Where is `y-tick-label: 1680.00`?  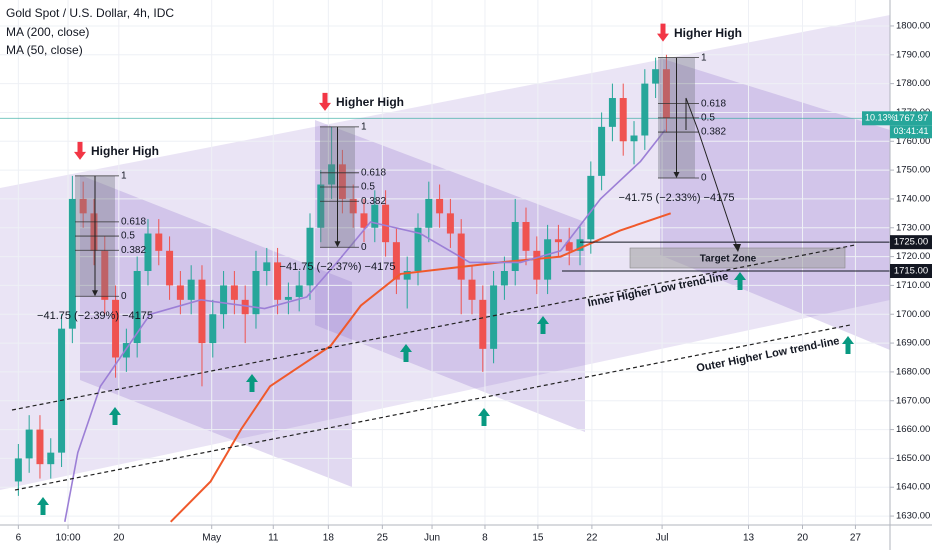
y-tick-label: 1680.00 is located at coordinates (913, 371).